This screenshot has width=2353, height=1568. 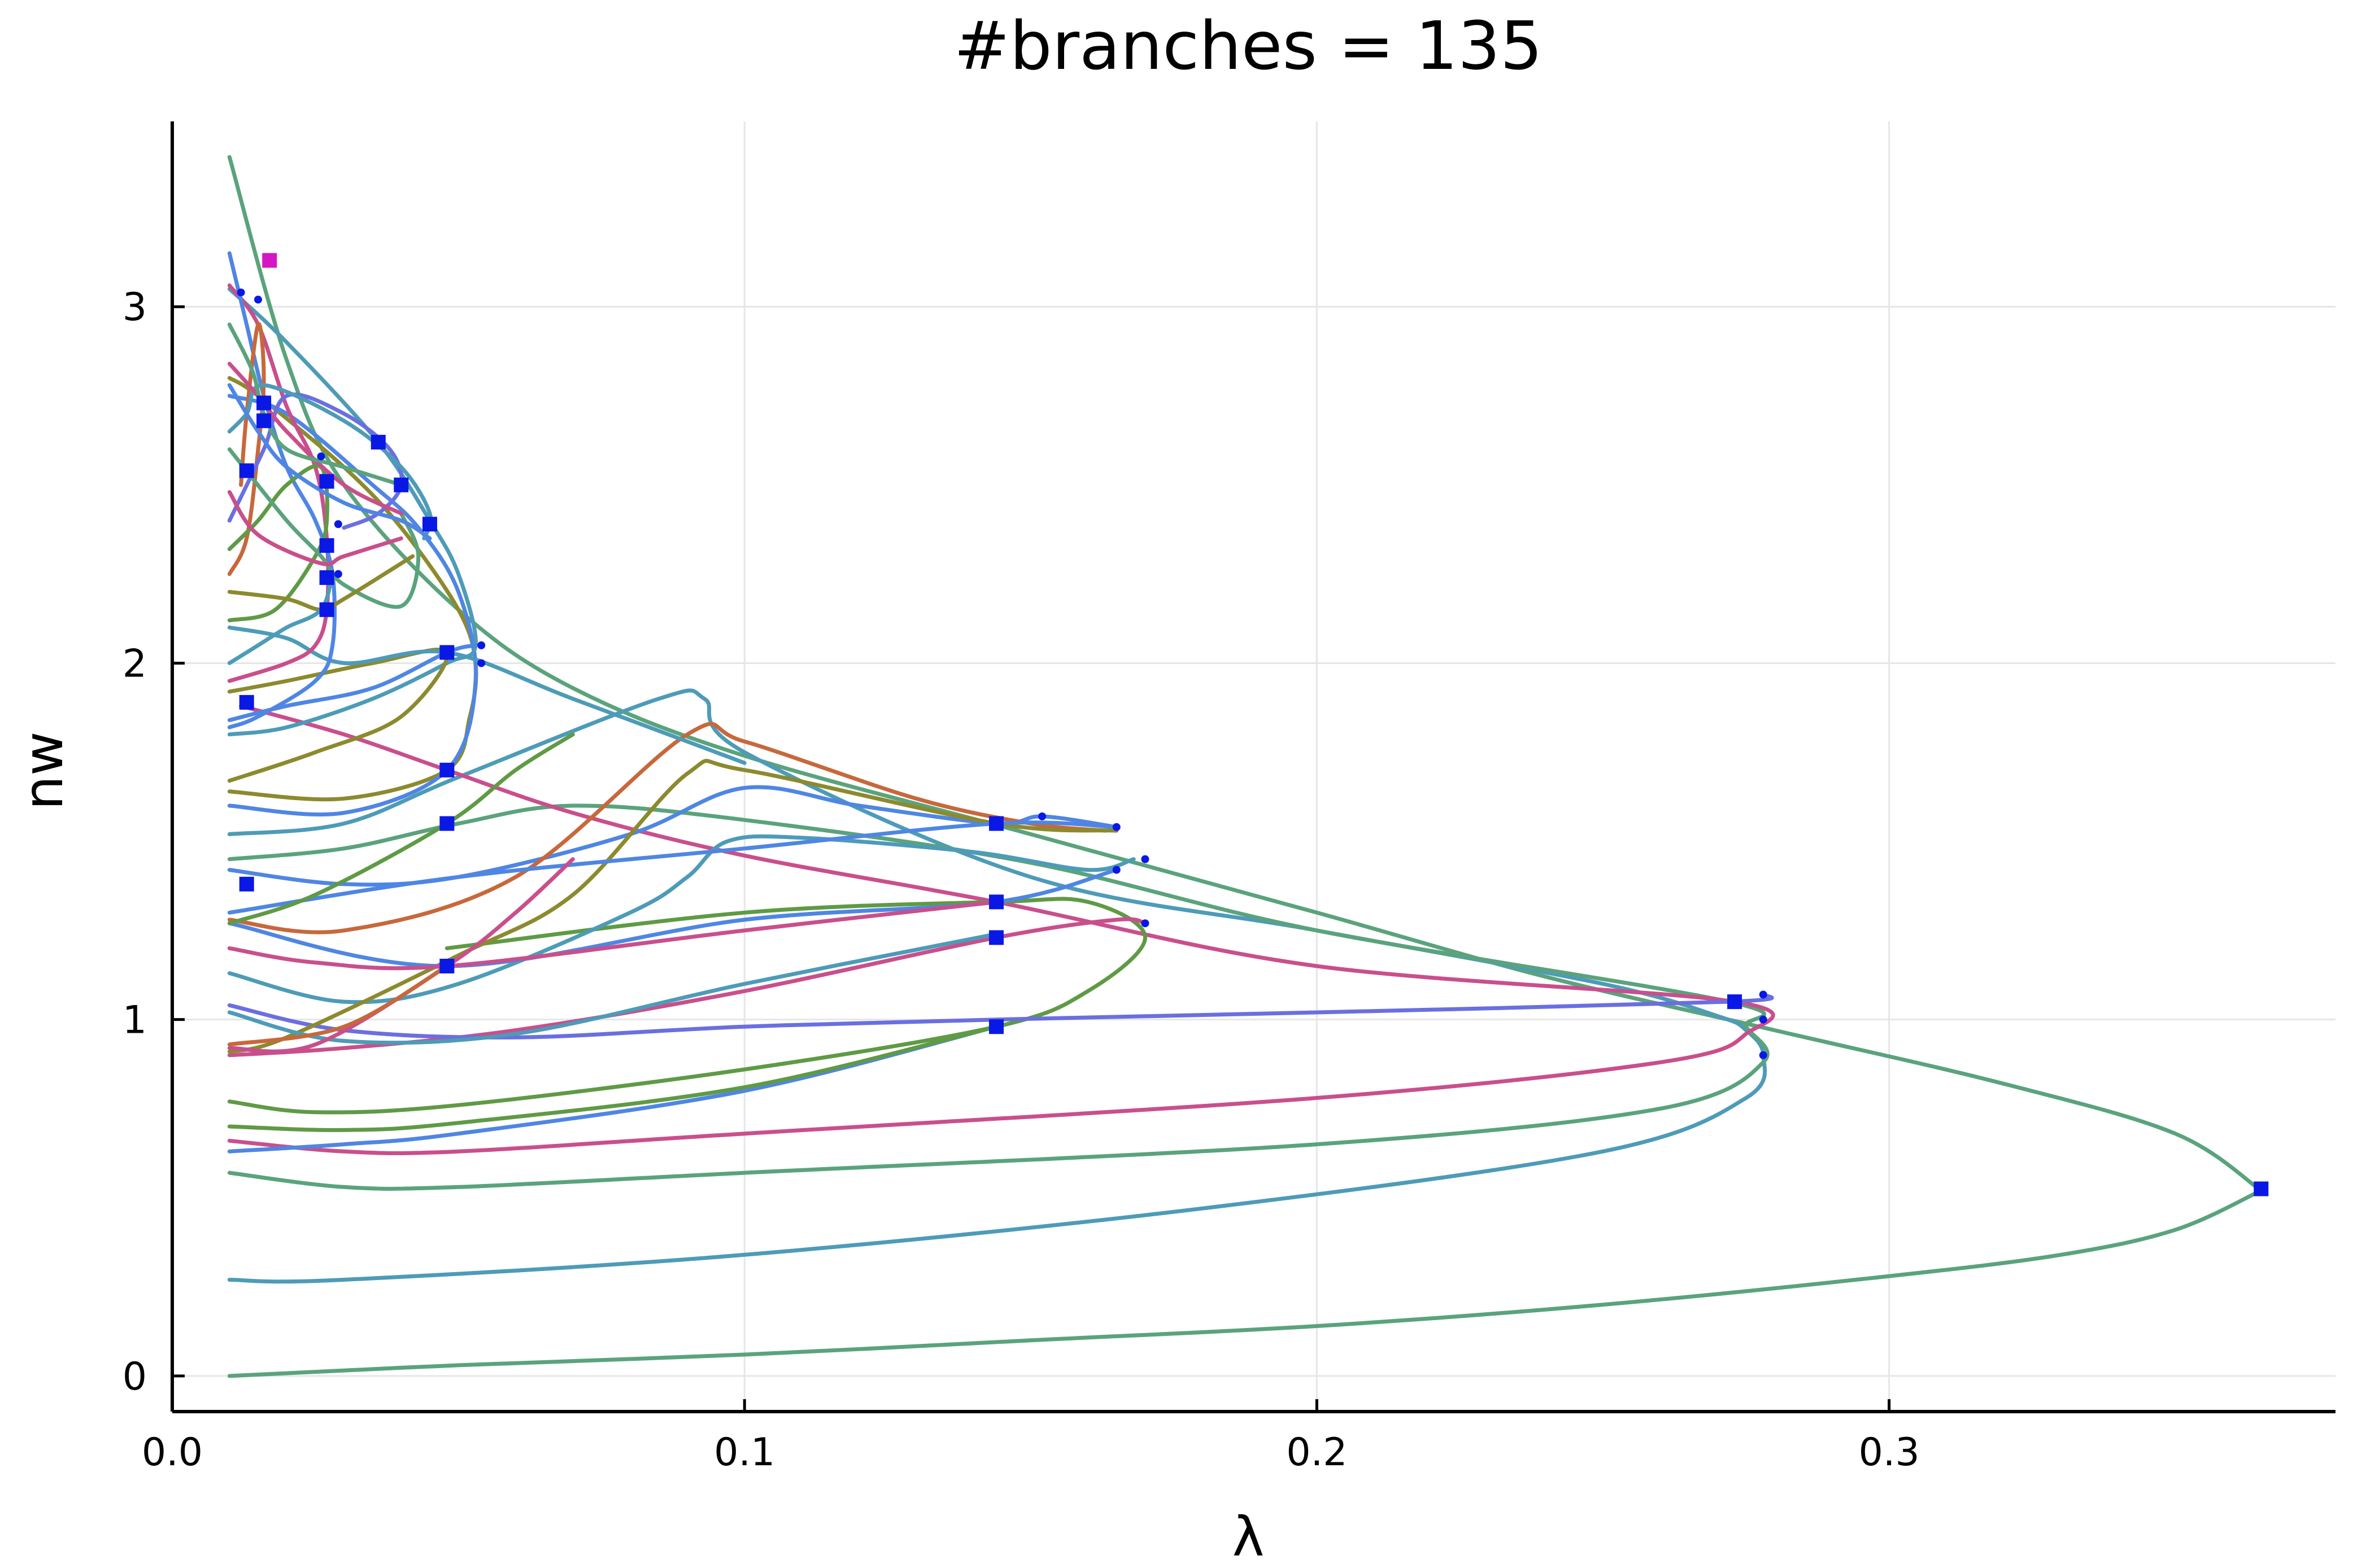 I want to click on x-tick-label-3: 0.3, so click(x=1889, y=1452).